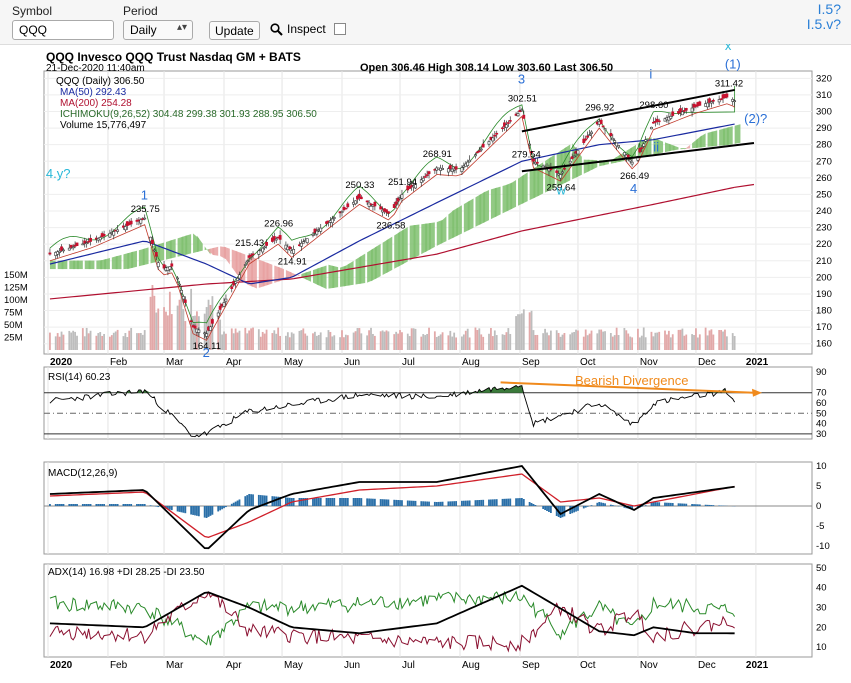  What do you see at coordinates (821, 608) in the screenshot?
I see `adx-tick-label: 30` at bounding box center [821, 608].